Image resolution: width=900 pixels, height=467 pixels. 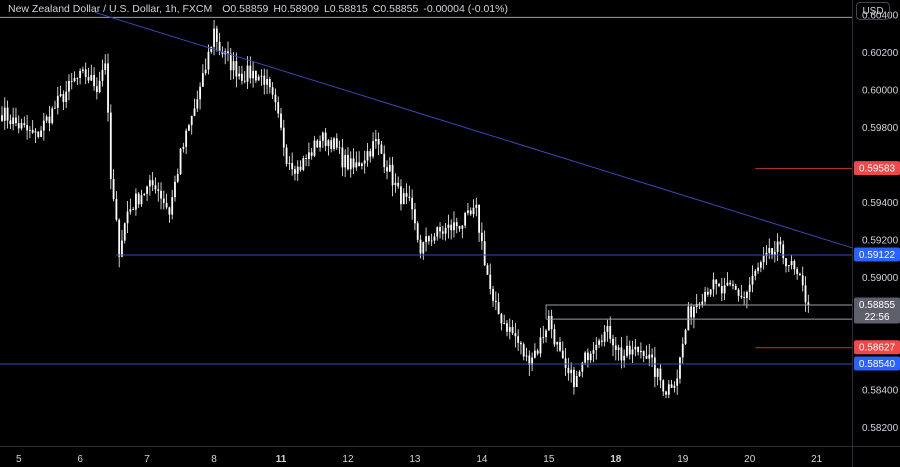 I want to click on y-tick-label: 0.60200, so click(x=880, y=53).